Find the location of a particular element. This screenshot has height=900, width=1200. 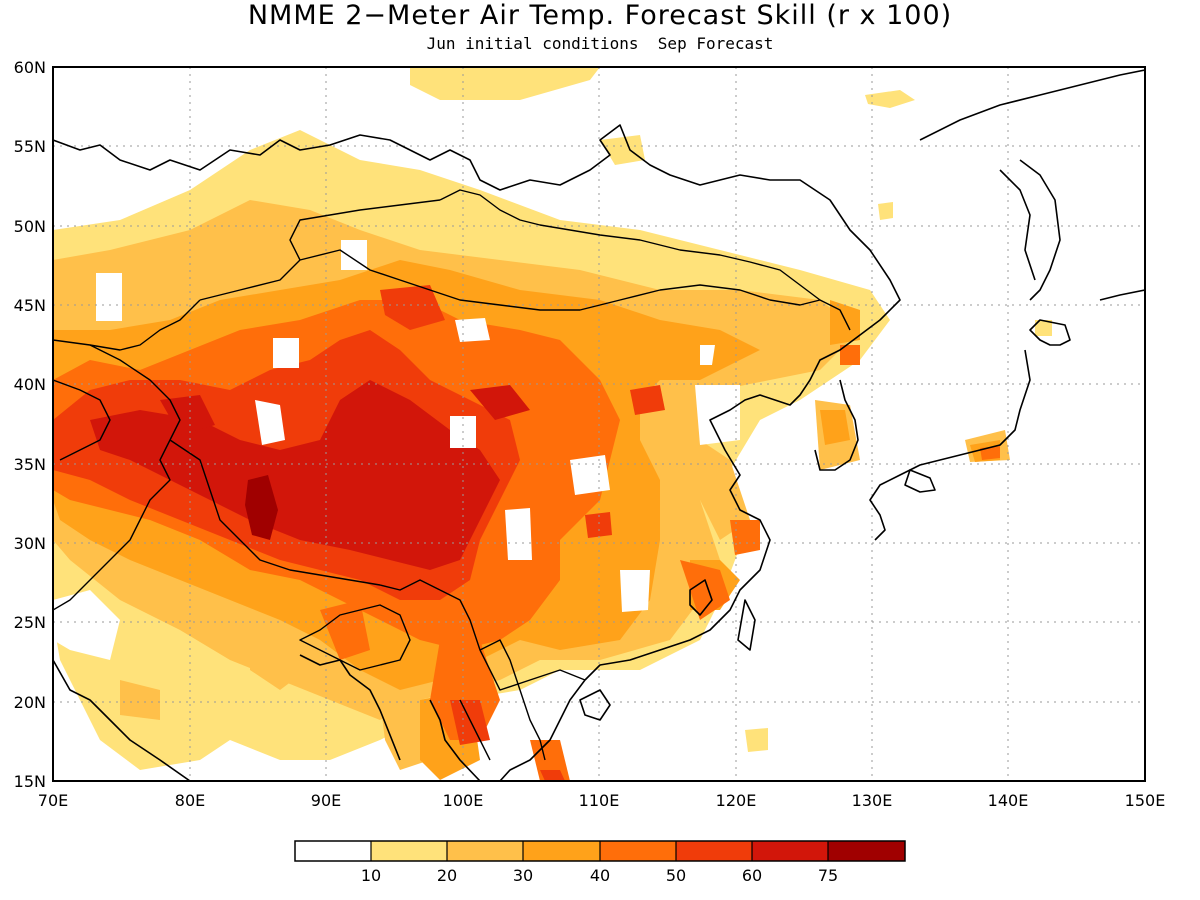

lon-label: 150E is located at coordinates (1145, 800).